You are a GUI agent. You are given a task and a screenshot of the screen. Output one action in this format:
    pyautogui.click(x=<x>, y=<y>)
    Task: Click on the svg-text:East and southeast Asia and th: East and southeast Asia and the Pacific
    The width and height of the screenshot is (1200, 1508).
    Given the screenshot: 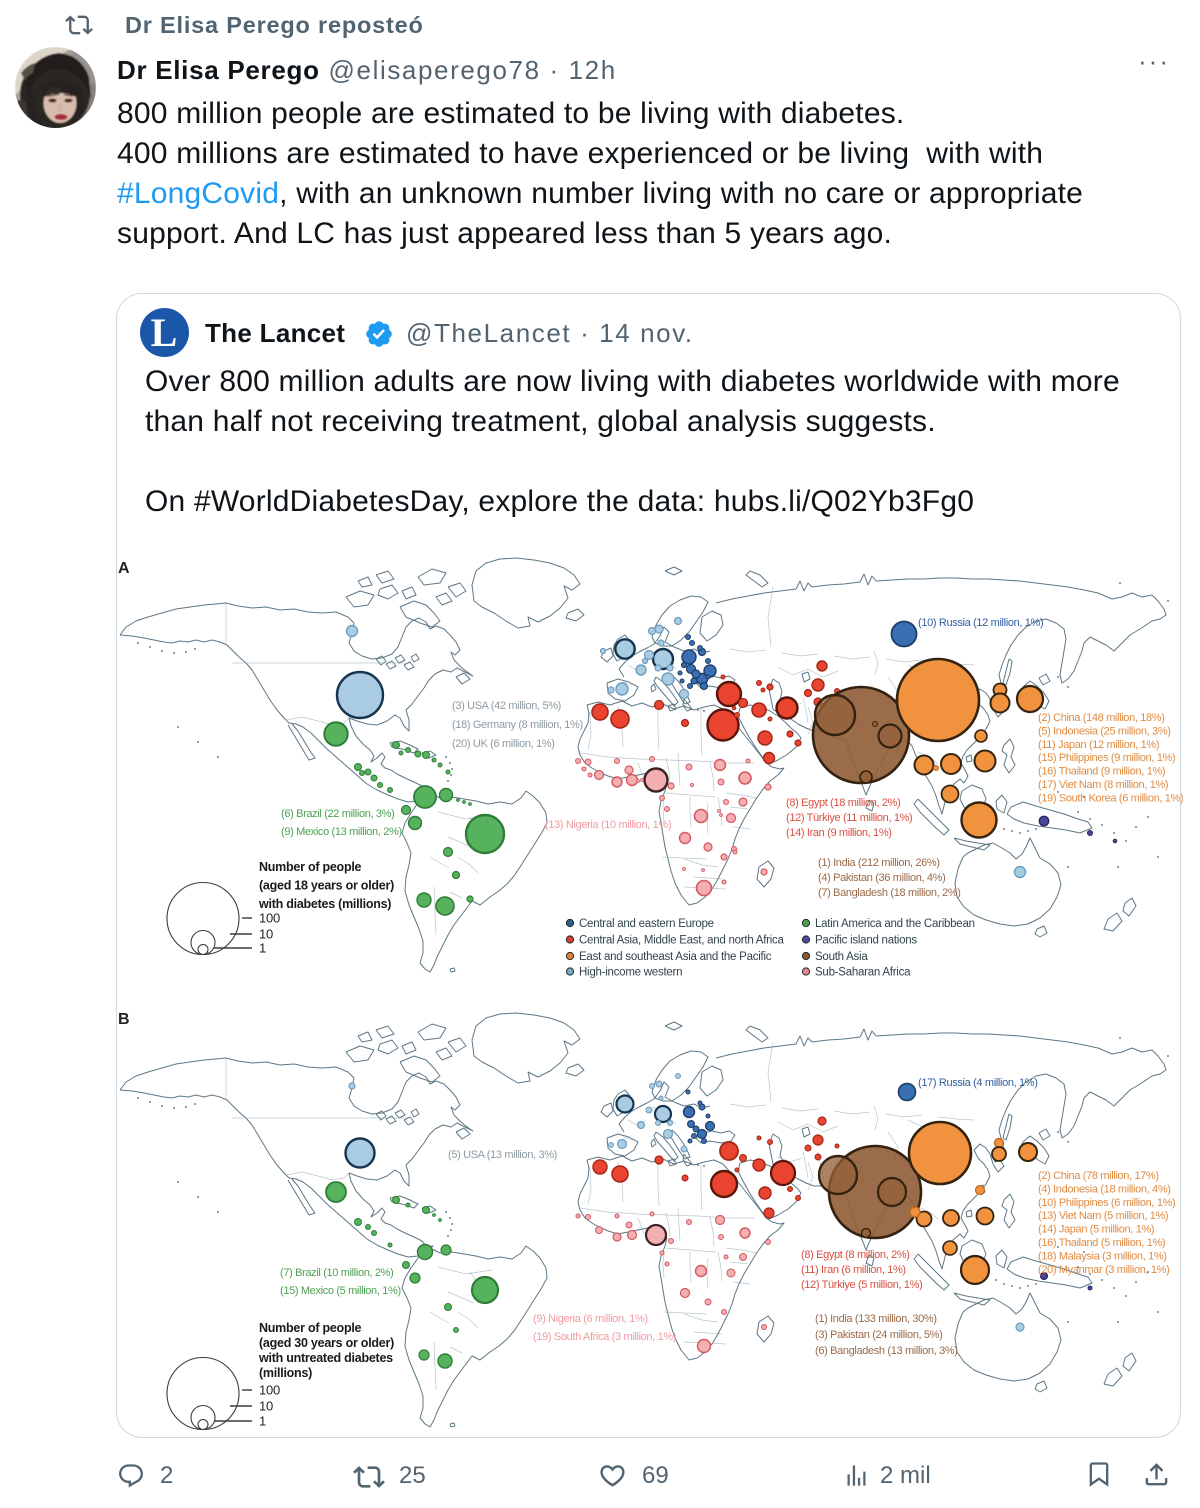 What is the action you would take?
    pyautogui.click(x=675, y=957)
    